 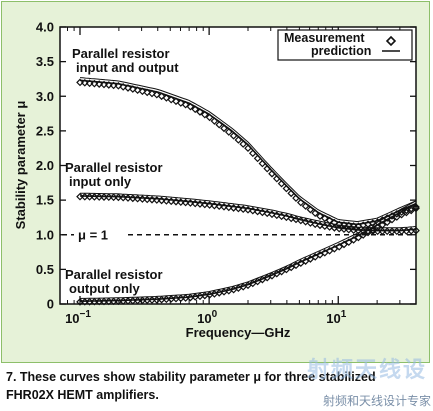 I want to click on y-tick-label: 0.5, so click(x=45, y=269).